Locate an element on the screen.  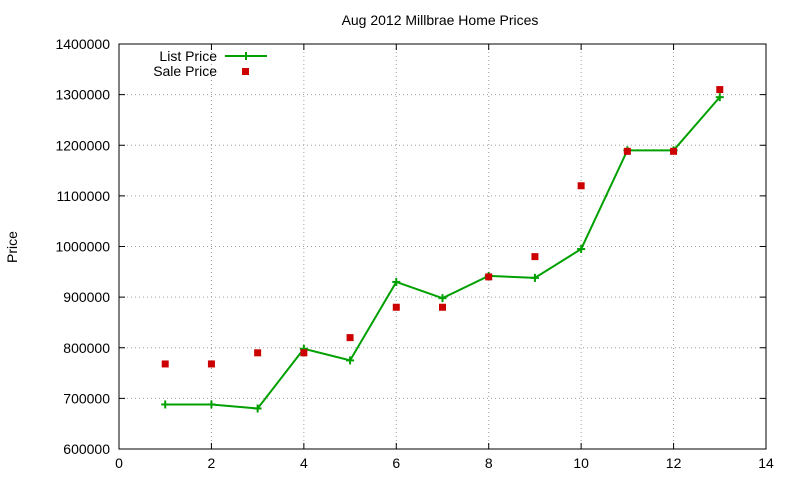
chart-title: Aug 2012 Millbrae Home Prices is located at coordinates (440, 20).